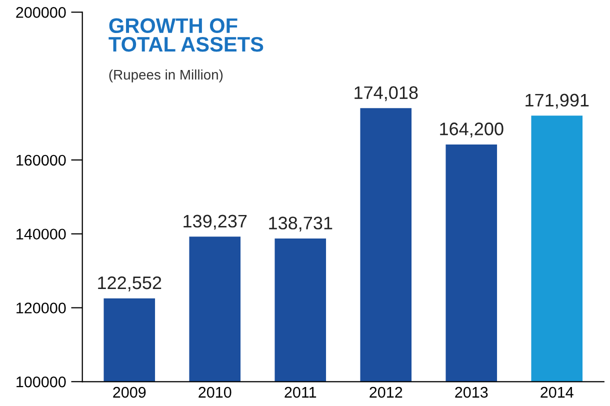 The width and height of the screenshot is (610, 406). Describe the element at coordinates (386, 94) in the screenshot. I see `data-label: 174,018` at that location.